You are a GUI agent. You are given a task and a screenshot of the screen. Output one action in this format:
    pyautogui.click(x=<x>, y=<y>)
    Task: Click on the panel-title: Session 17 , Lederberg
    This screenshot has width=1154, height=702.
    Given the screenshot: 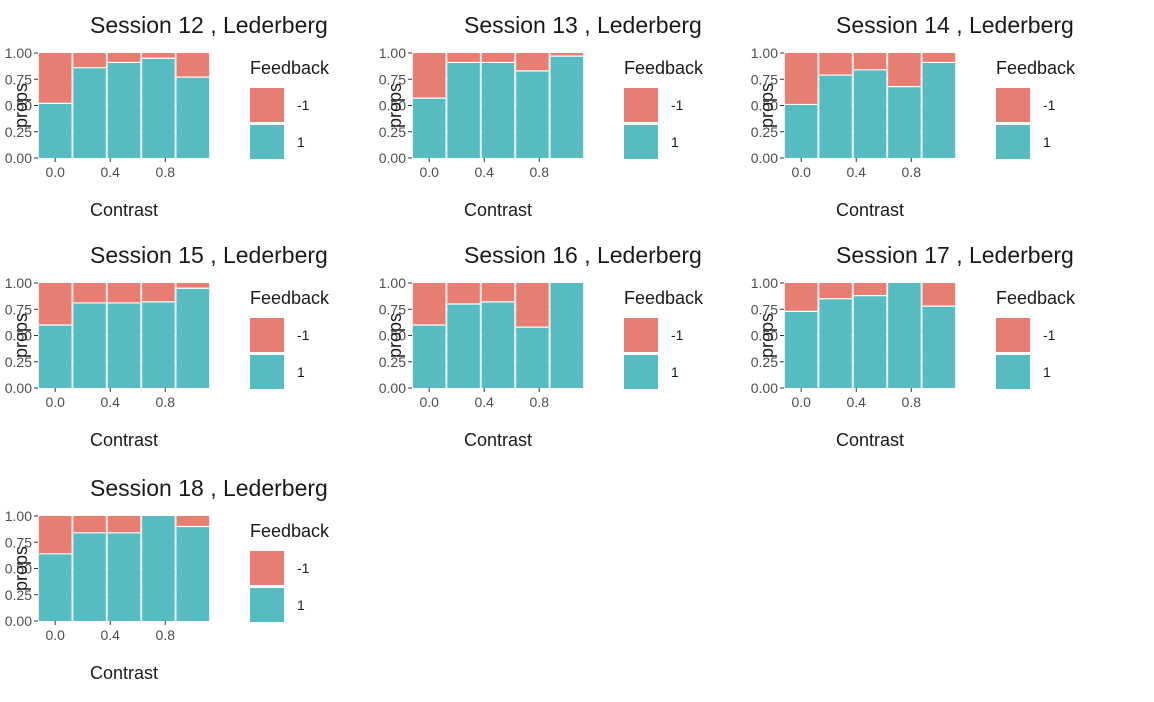 What is the action you would take?
    pyautogui.click(x=955, y=255)
    